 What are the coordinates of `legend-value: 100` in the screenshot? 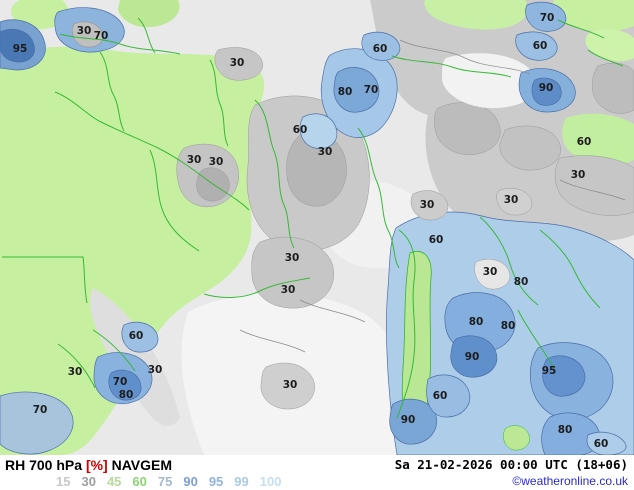 It's located at (270, 481).